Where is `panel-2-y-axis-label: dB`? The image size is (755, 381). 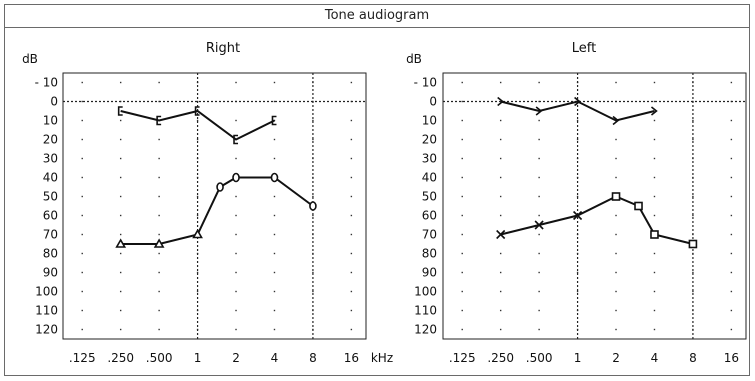
panel-2-y-axis-label: dB is located at coordinates (414, 59).